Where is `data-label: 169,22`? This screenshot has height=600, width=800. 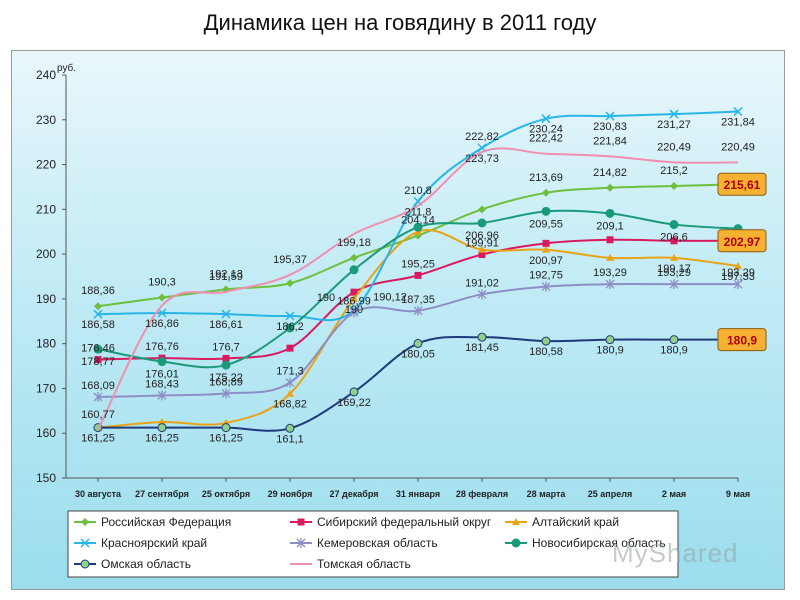 data-label: 169,22 is located at coordinates (354, 403).